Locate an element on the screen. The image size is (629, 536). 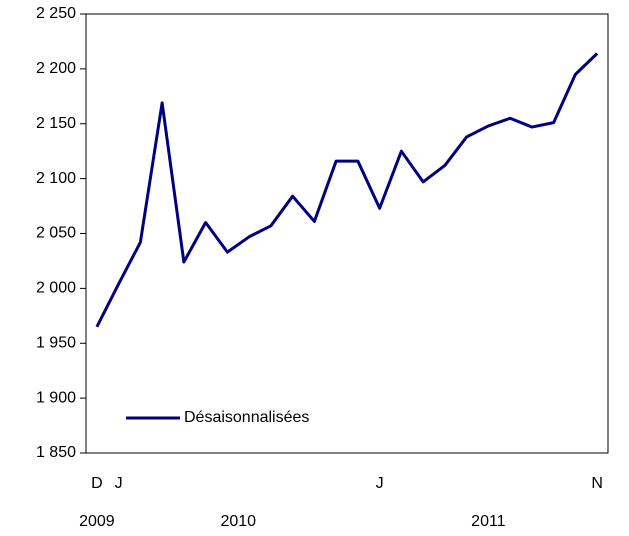
y-tick-label: 2 200 is located at coordinates (56, 68).